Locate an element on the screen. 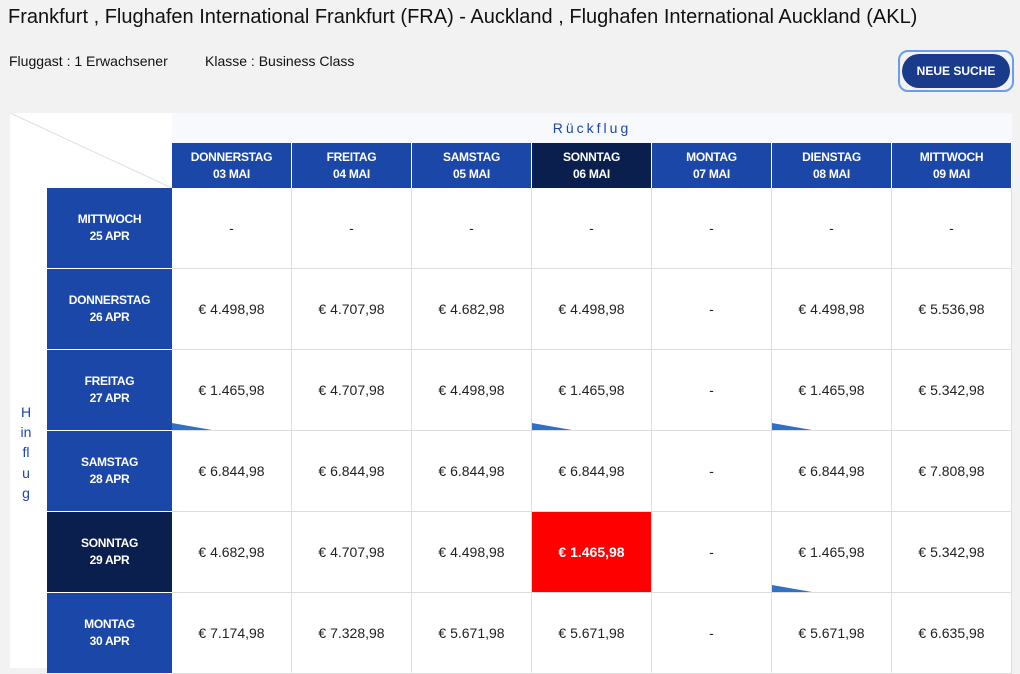  column-header: DONNERSTAG 03 MAI is located at coordinates (231, 165).